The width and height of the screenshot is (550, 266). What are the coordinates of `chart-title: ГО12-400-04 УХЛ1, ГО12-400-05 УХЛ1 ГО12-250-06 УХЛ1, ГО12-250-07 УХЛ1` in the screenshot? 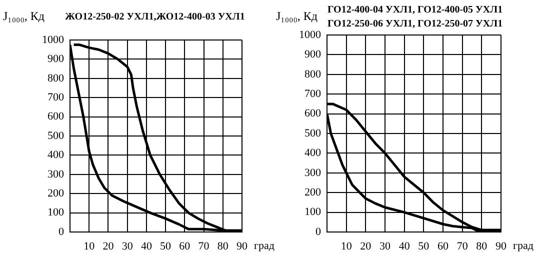 It's located at (415, 17).